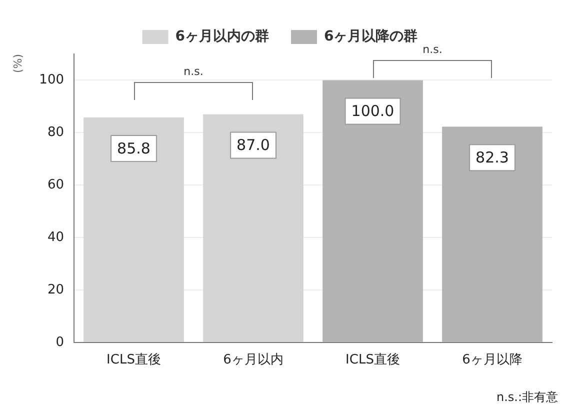 This screenshot has width=570, height=414. I want to click on y-tick-label: 0, so click(60, 342).